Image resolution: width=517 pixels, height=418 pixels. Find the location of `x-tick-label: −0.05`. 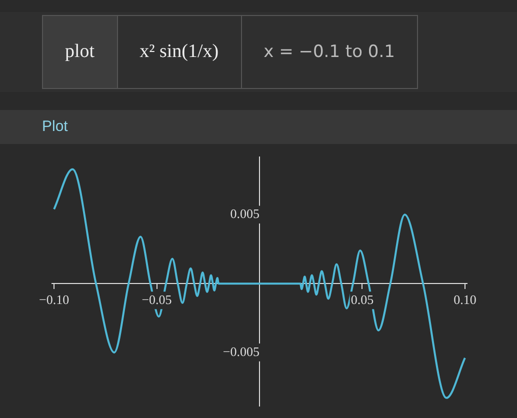

x-tick-label: −0.05 is located at coordinates (157, 299).